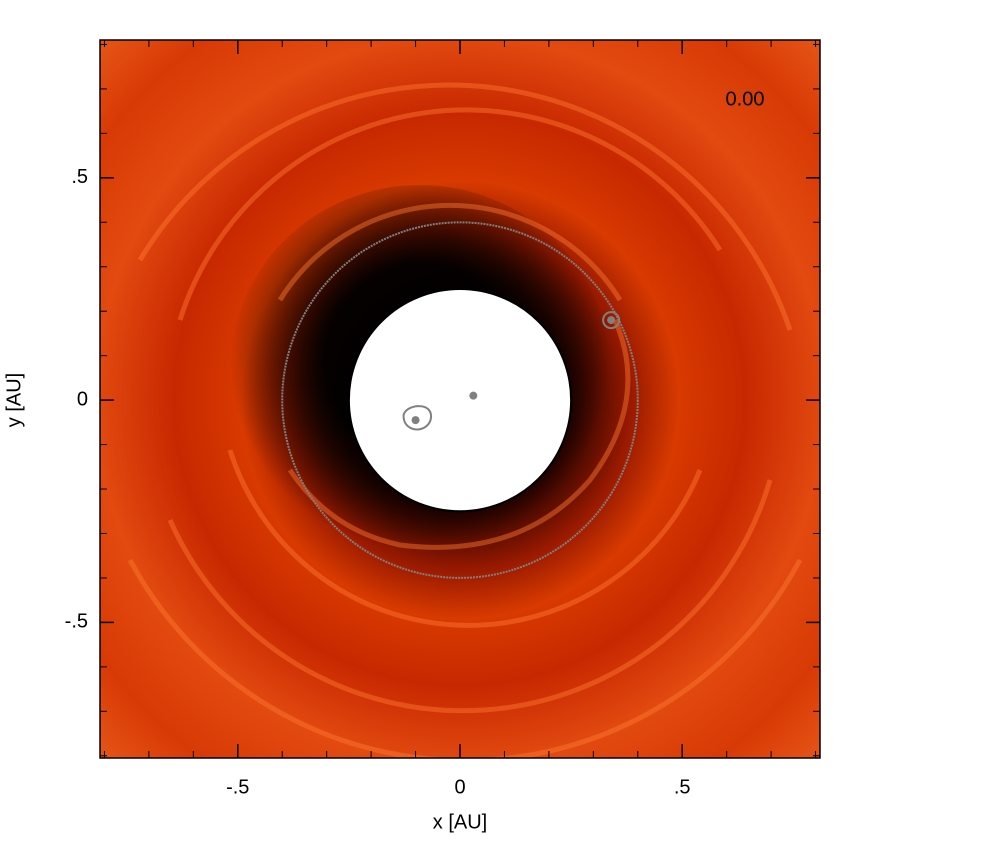 The width and height of the screenshot is (1000, 850). I want to click on x-axis-label: x [AU], so click(460, 822).